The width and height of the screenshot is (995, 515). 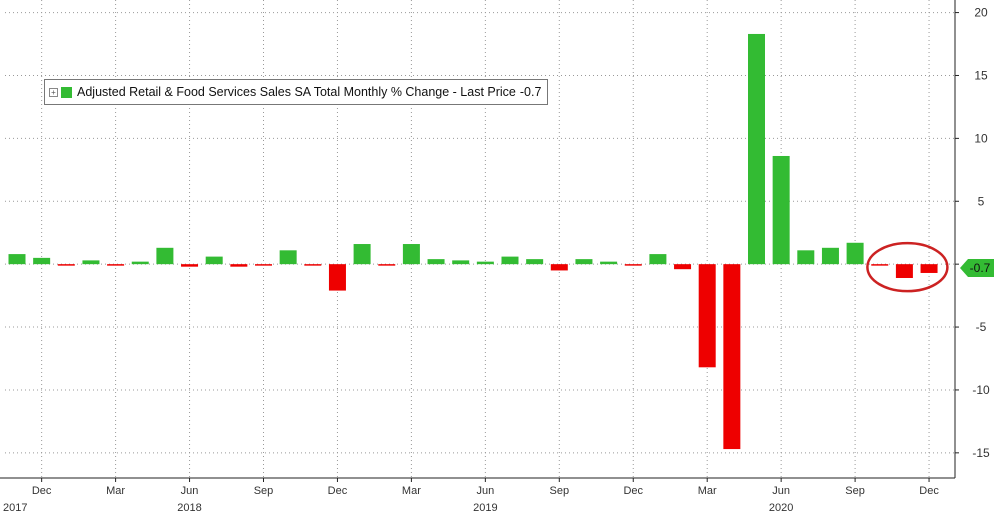 I want to click on highlight-annotation, so click(x=907, y=267).